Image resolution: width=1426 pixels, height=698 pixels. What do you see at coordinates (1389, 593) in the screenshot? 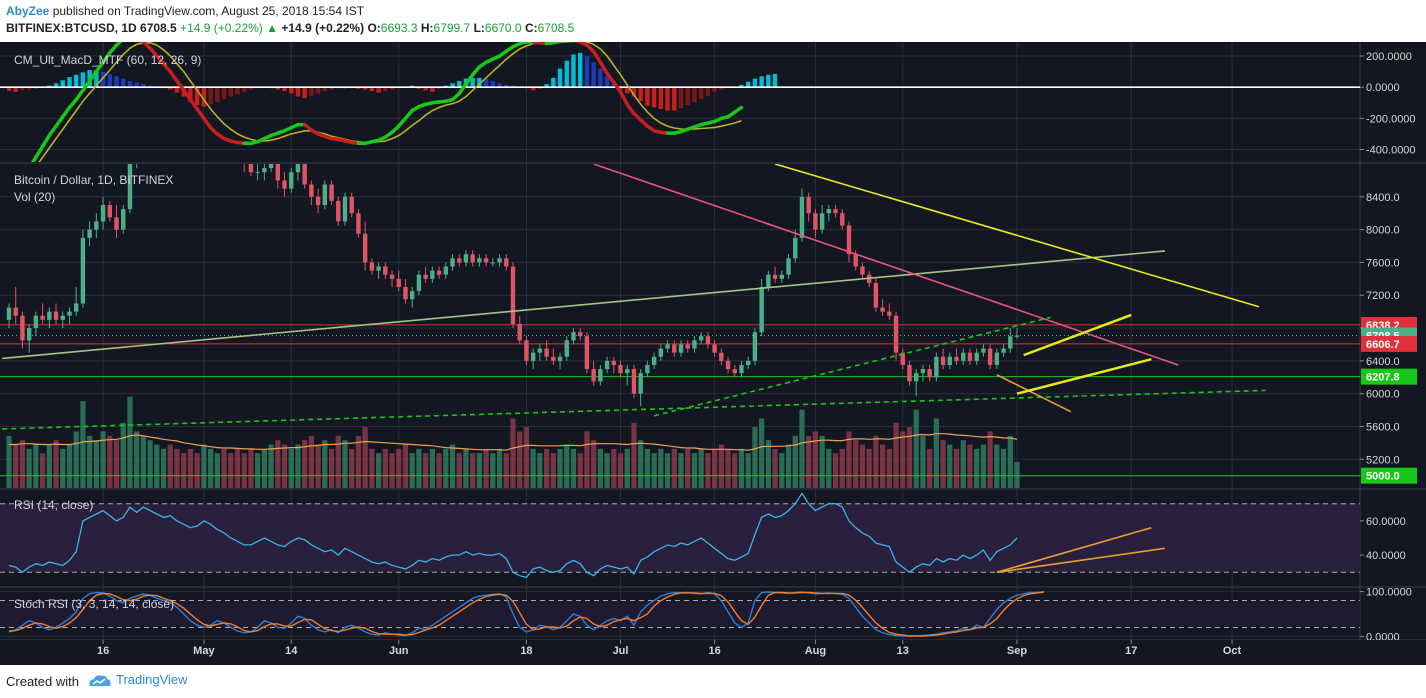
I see `axis-tick-label: 100.0000` at bounding box center [1389, 593].